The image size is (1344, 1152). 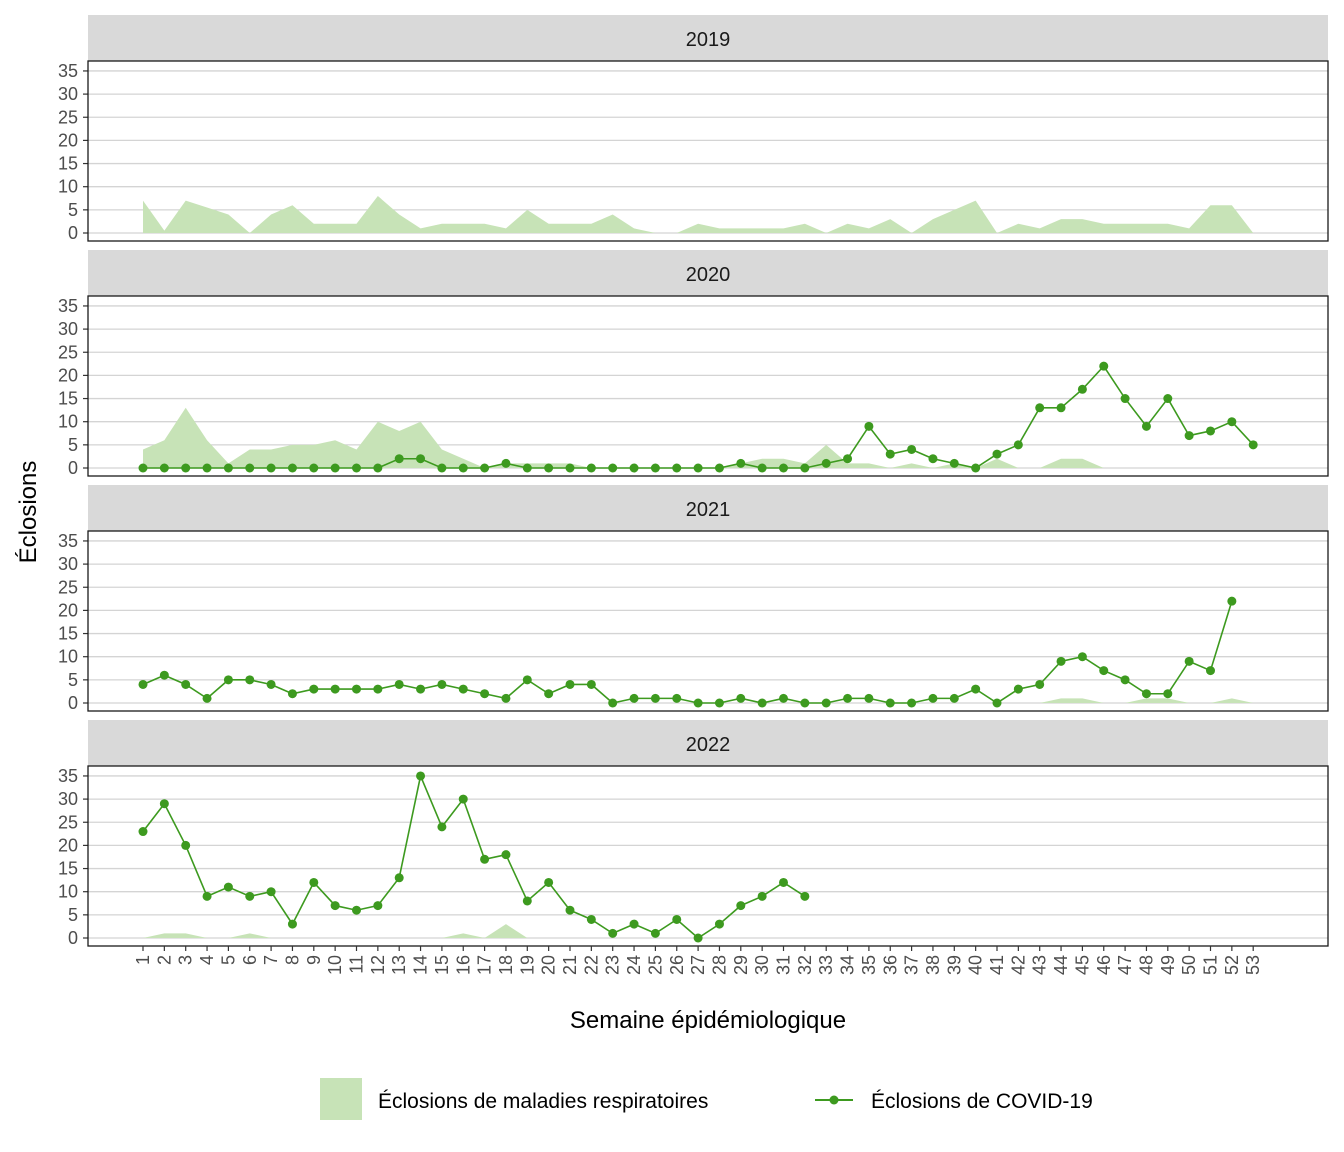 What do you see at coordinates (1061, 965) in the screenshot?
I see `x-tick-label: 44` at bounding box center [1061, 965].